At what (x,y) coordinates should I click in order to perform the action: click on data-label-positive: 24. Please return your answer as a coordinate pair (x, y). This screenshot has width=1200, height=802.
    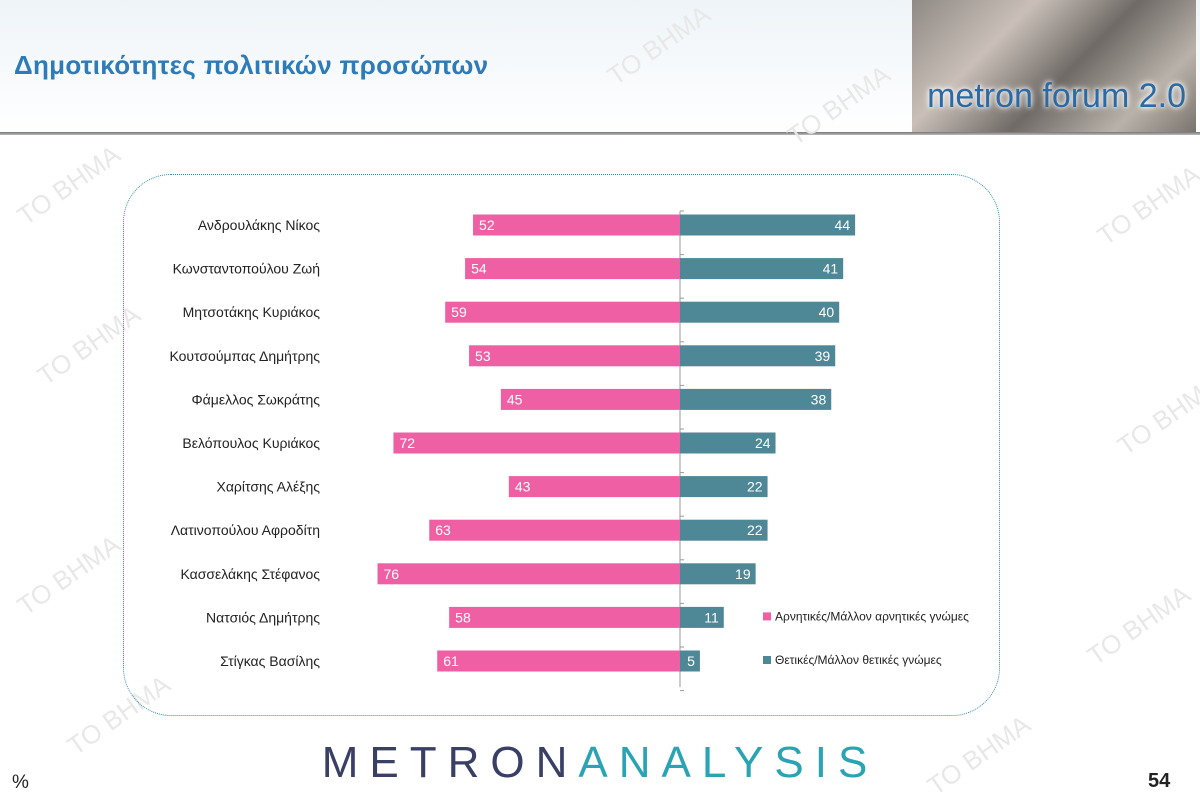
    Looking at the image, I should click on (763, 443).